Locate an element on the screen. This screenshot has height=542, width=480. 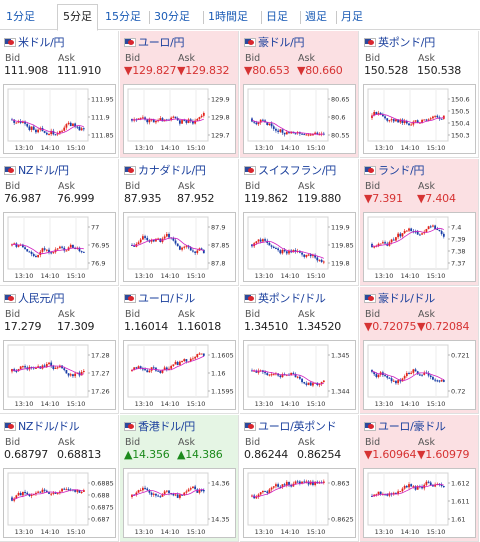
candlestick-chart: 17.28 17.27 17.26 13:10 14:10 15:10 is located at coordinates (59, 375).